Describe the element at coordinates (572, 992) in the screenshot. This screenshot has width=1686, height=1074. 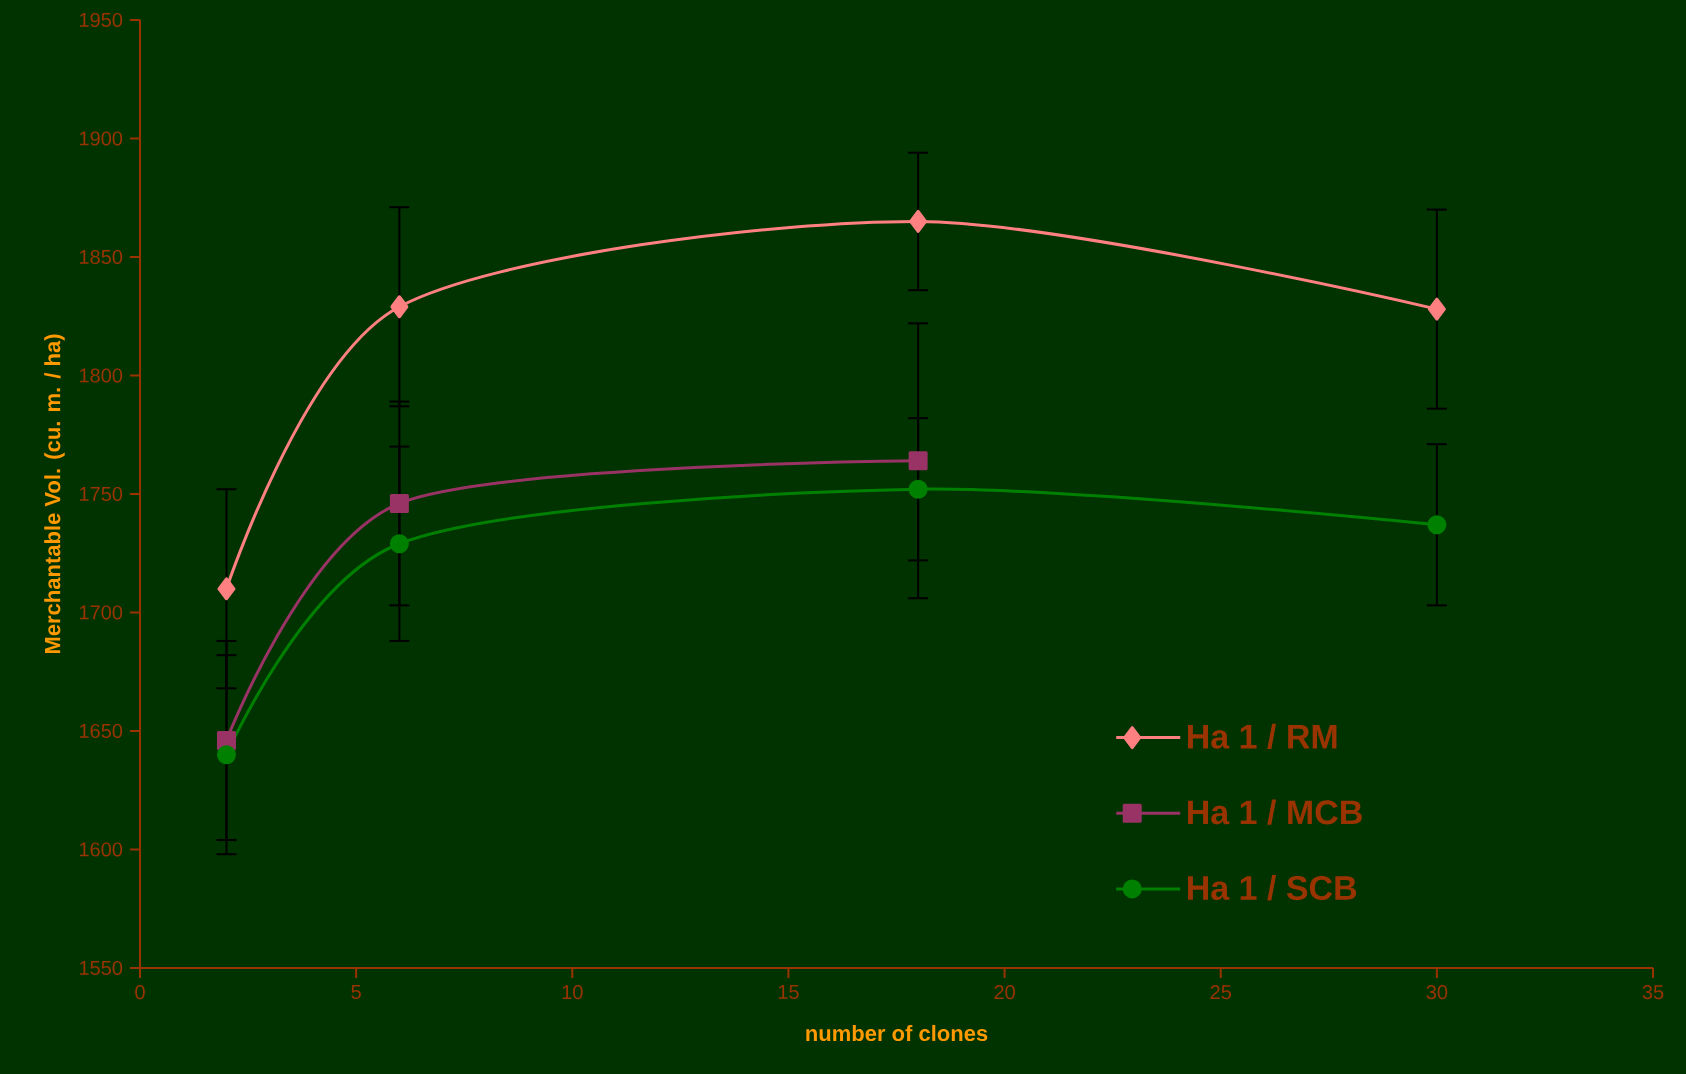
I see `x-tick-label: 10` at that location.